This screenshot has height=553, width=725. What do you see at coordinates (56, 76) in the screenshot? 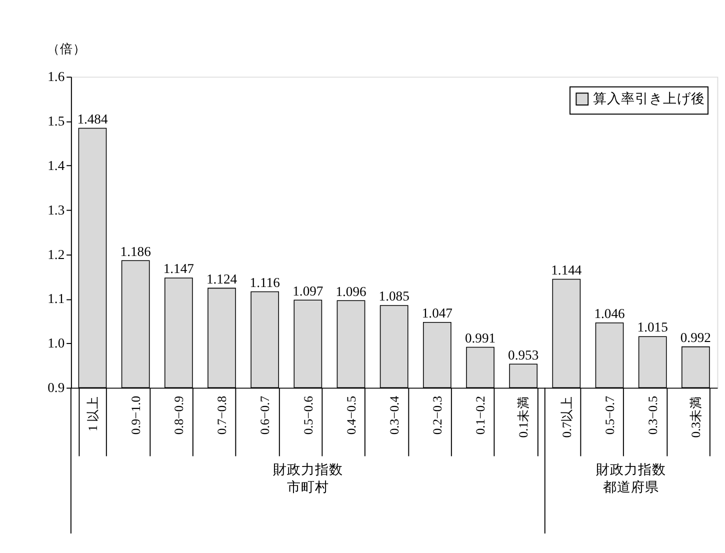
I see `y-tick-label: 1.6` at bounding box center [56, 76].